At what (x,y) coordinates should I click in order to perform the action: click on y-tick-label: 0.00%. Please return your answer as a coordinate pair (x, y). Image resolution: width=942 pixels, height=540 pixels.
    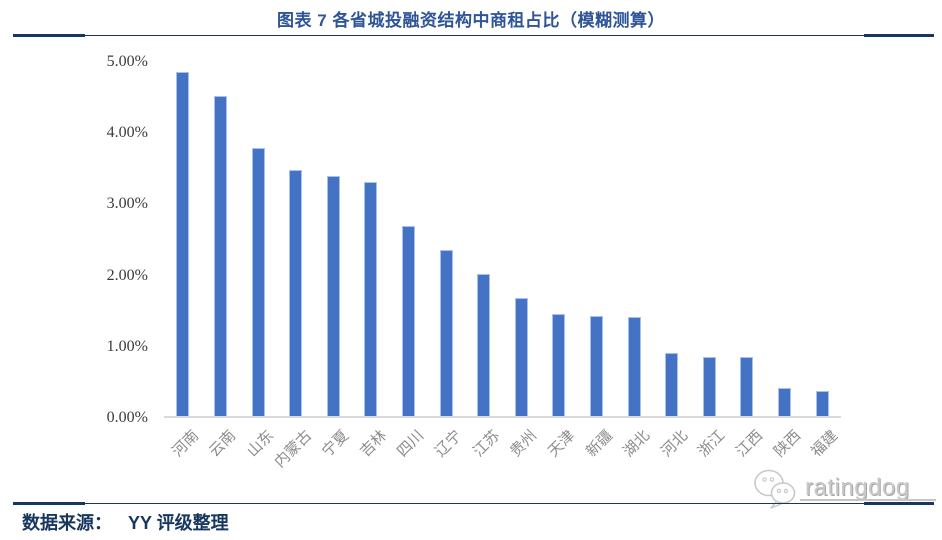
    Looking at the image, I should click on (127, 417).